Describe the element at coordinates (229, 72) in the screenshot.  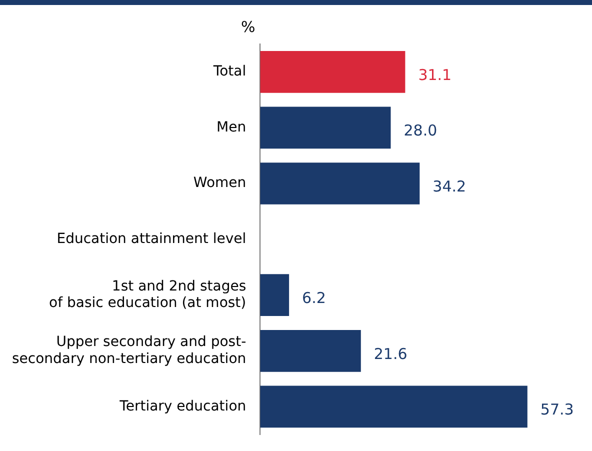
I see `y-tick-label: Total` at that location.